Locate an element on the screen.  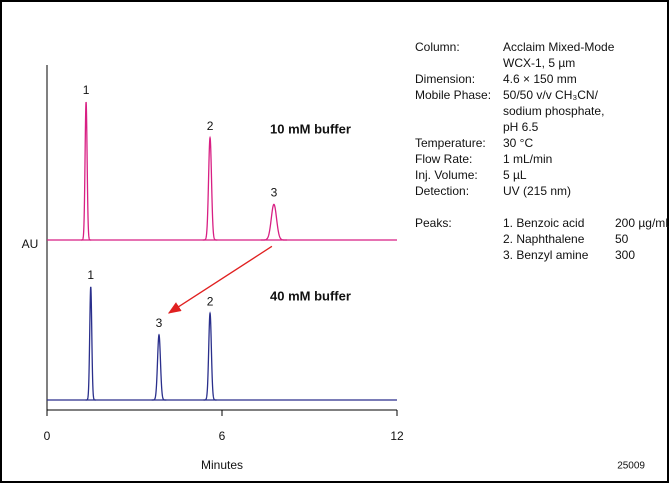
x-tick-label: 6 is located at coordinates (222, 436).